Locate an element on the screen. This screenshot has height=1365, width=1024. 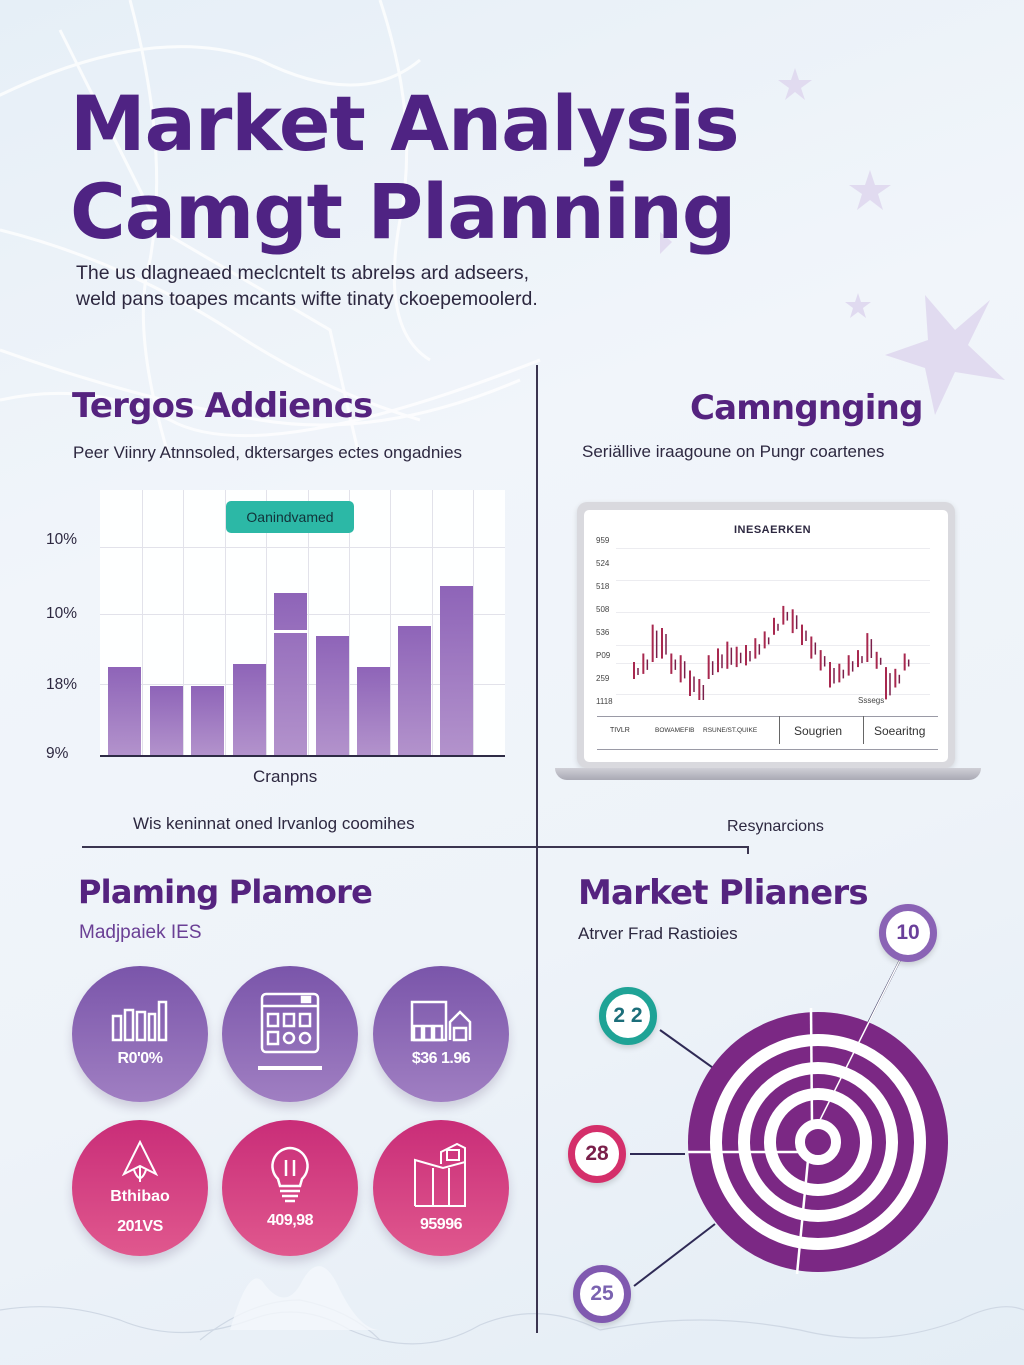
bar-chart-icon is located at coordinates (139, 1021).